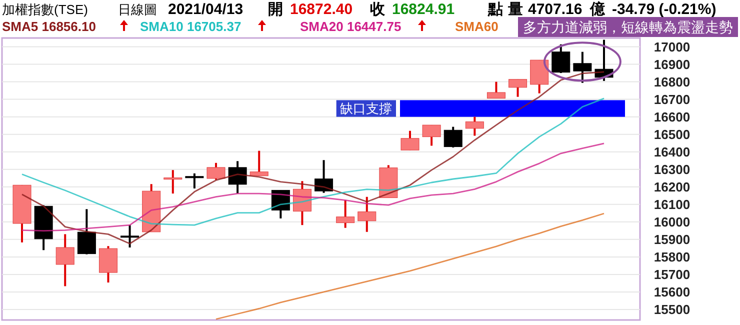  I want to click on y-tick-label: 16800, so click(672, 82).